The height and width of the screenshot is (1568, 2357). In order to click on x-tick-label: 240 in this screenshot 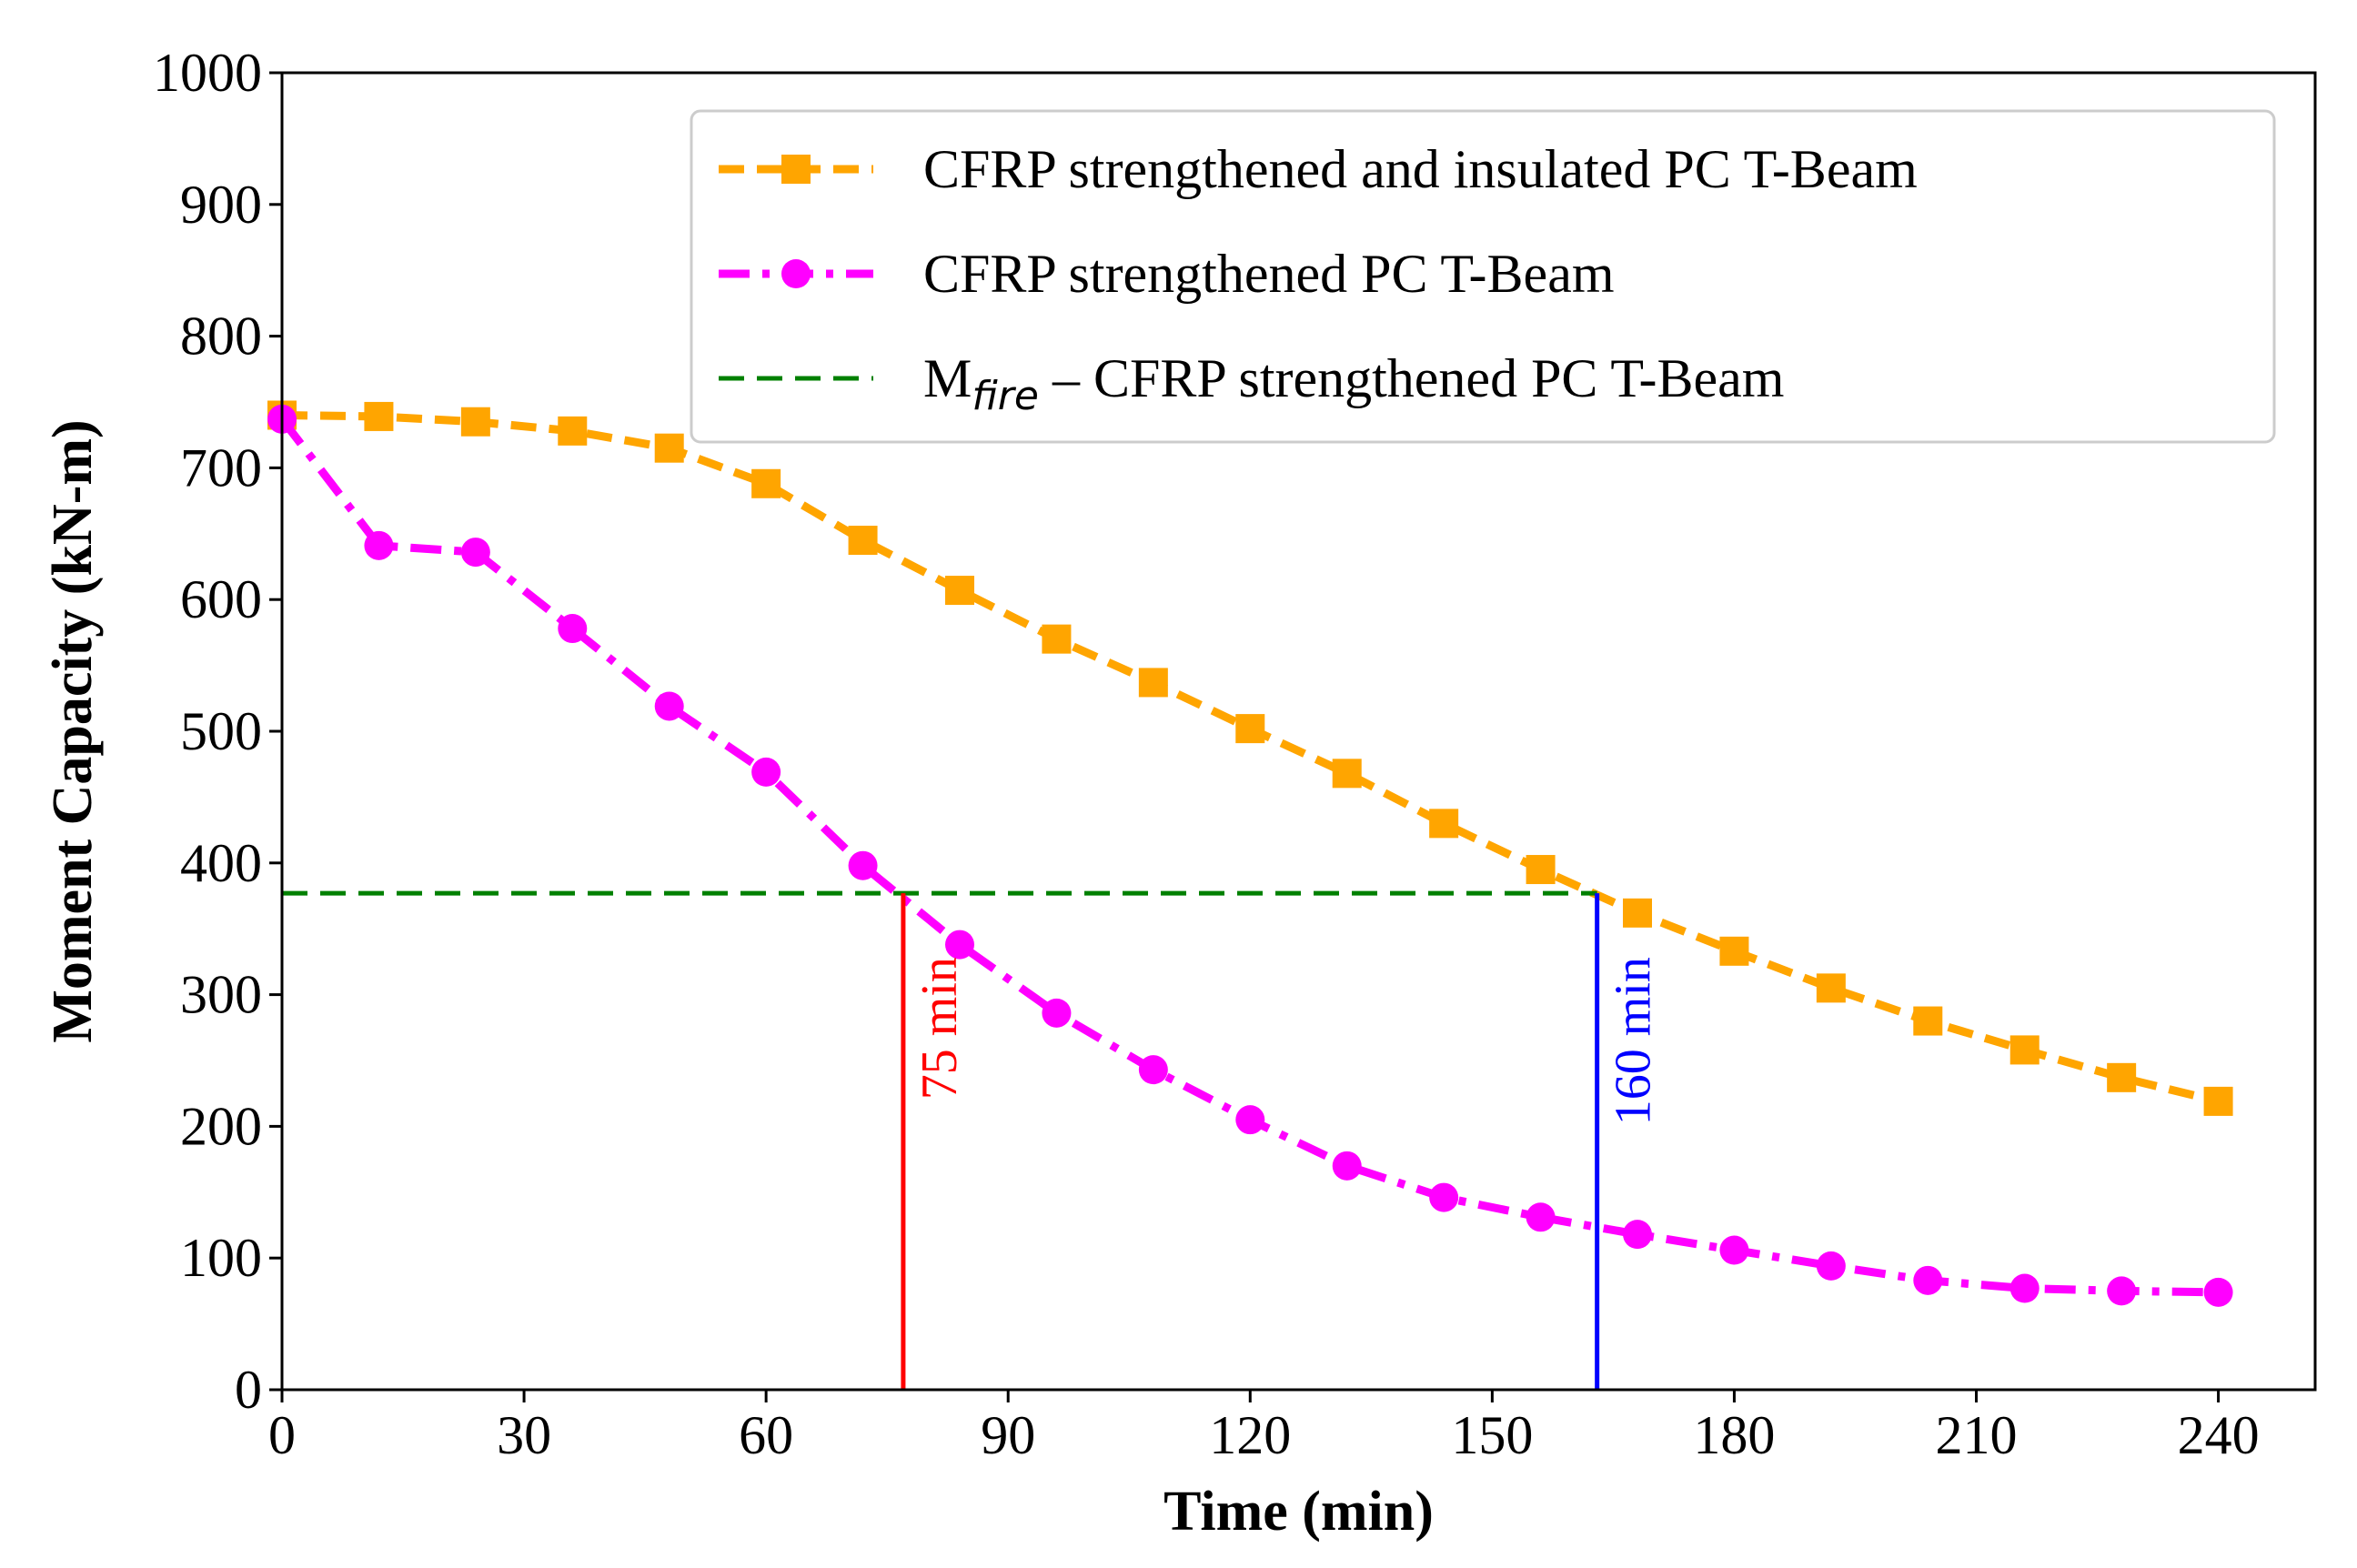, I will do `click(2219, 1435)`.